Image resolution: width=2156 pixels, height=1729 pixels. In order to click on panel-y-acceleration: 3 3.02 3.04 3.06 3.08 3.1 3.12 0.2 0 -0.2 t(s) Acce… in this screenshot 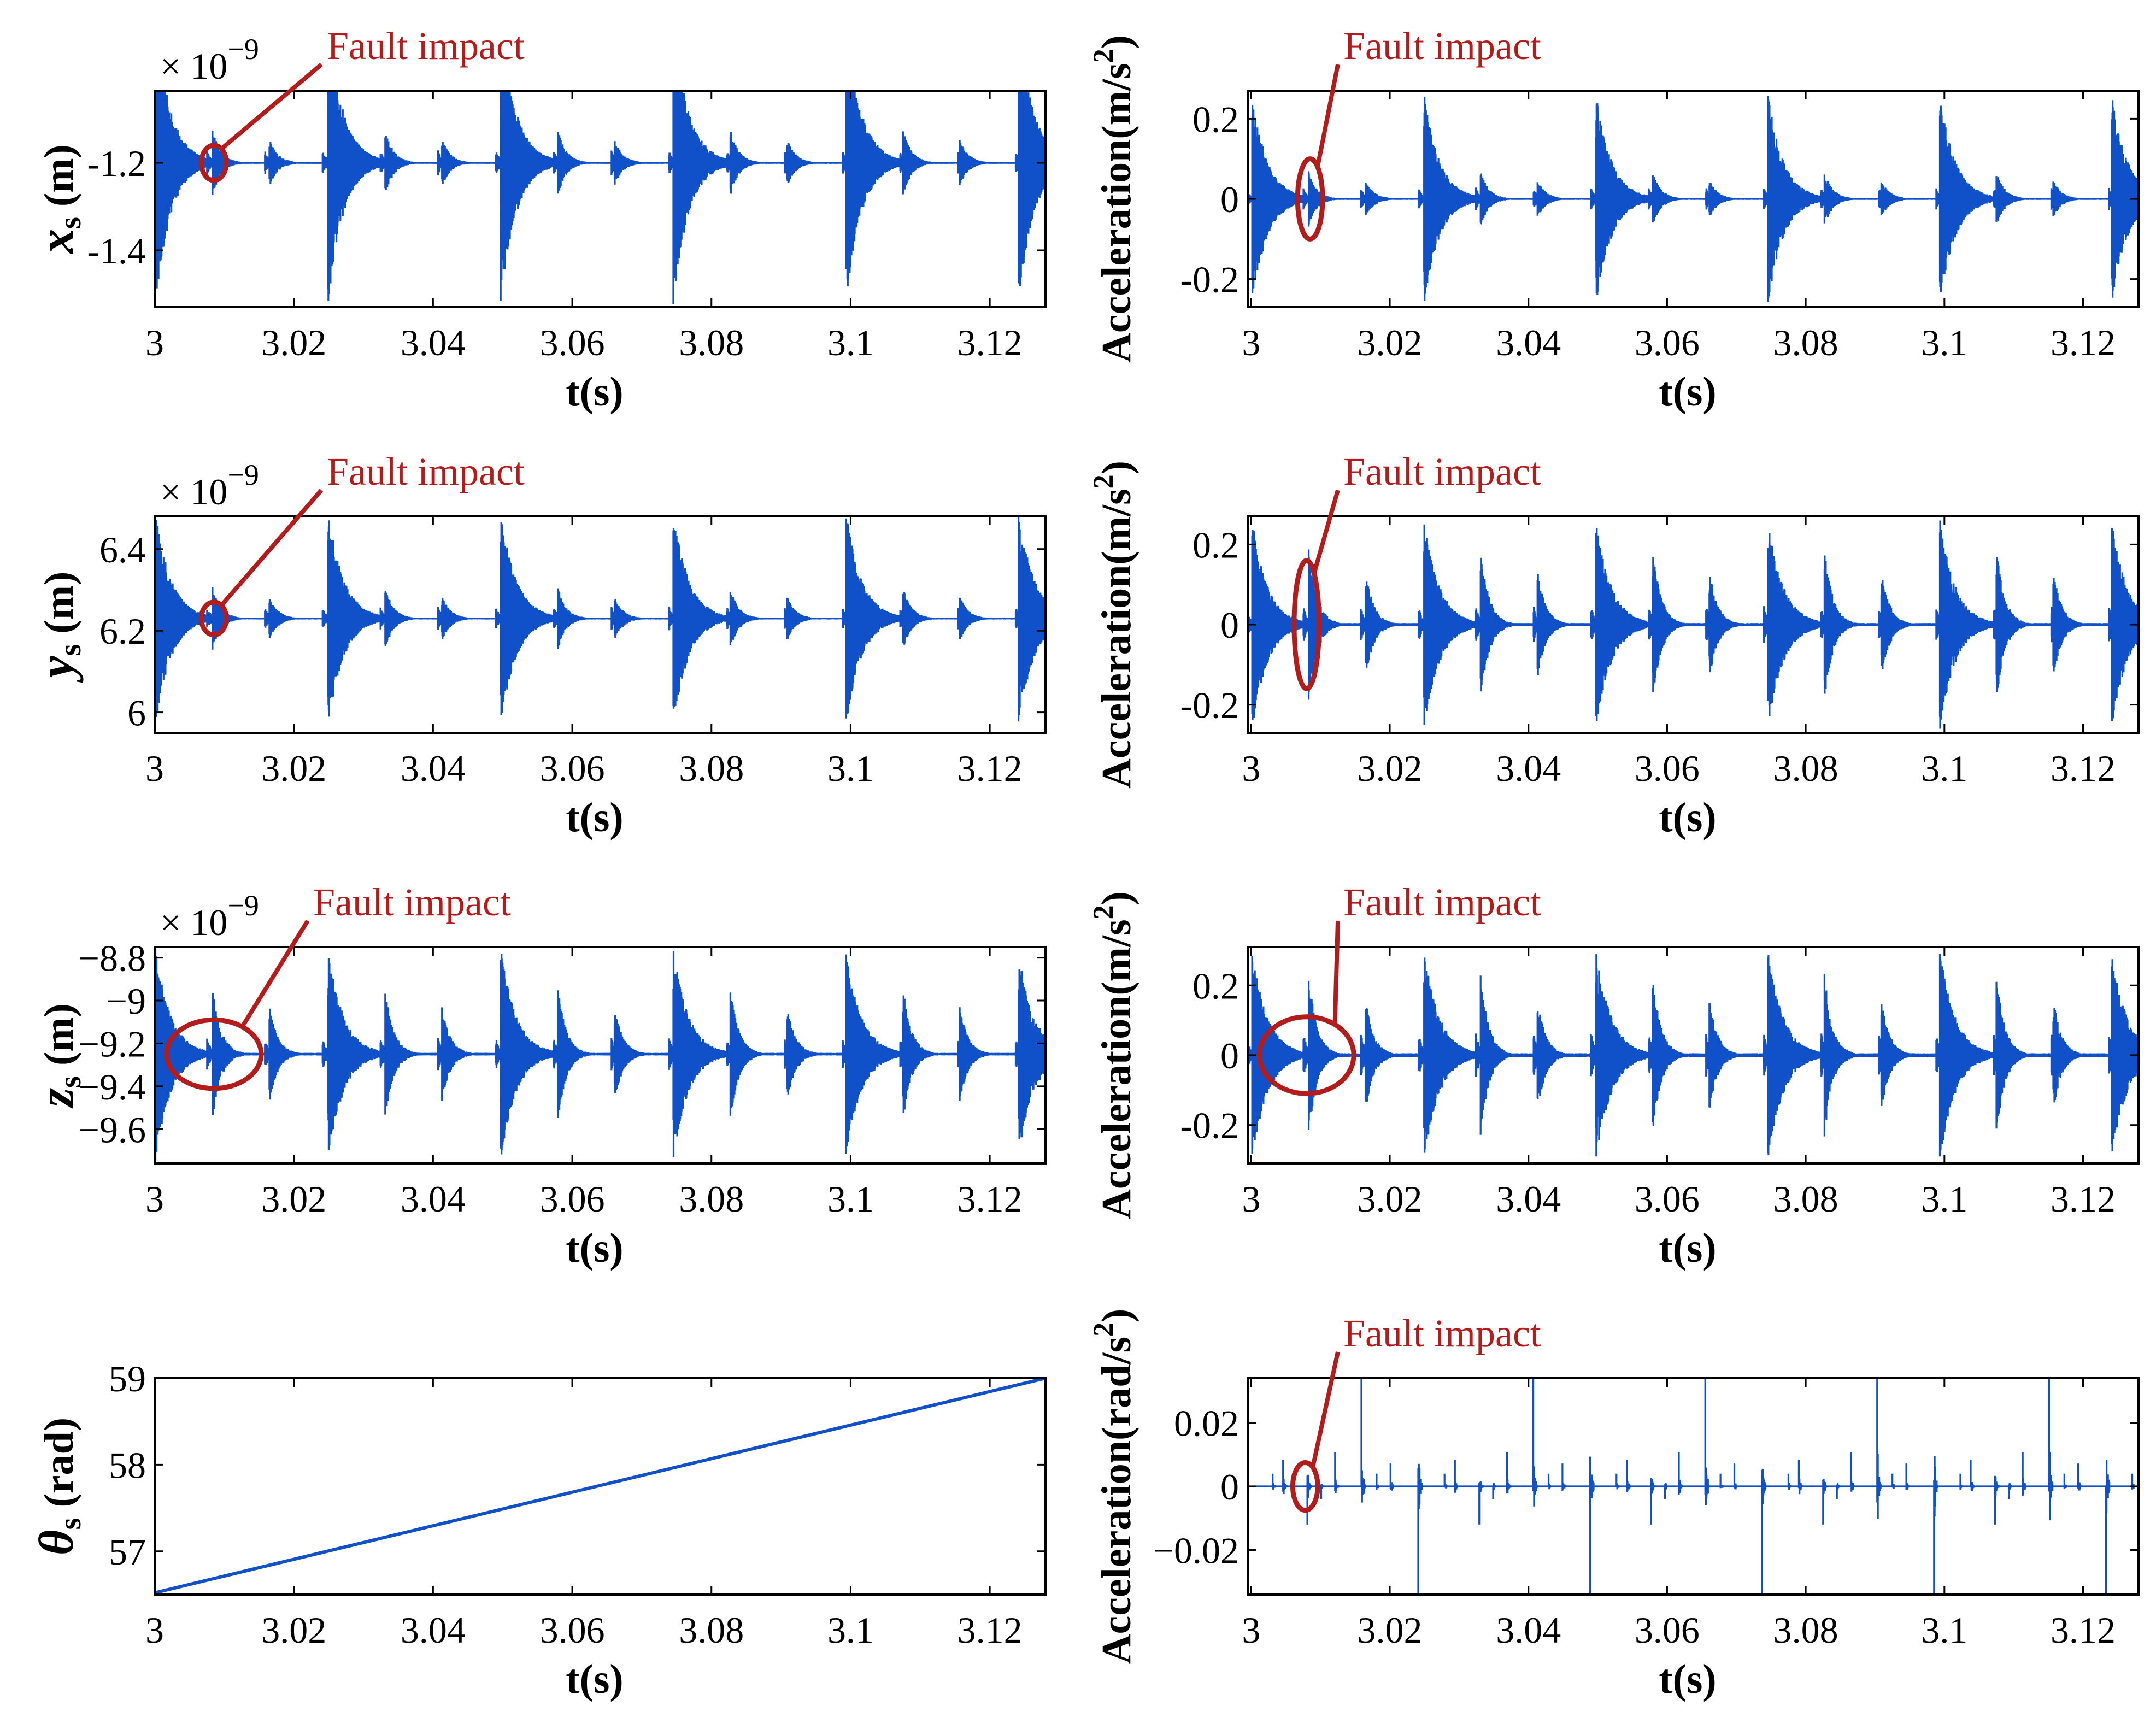, I will do `click(1614, 645)`.